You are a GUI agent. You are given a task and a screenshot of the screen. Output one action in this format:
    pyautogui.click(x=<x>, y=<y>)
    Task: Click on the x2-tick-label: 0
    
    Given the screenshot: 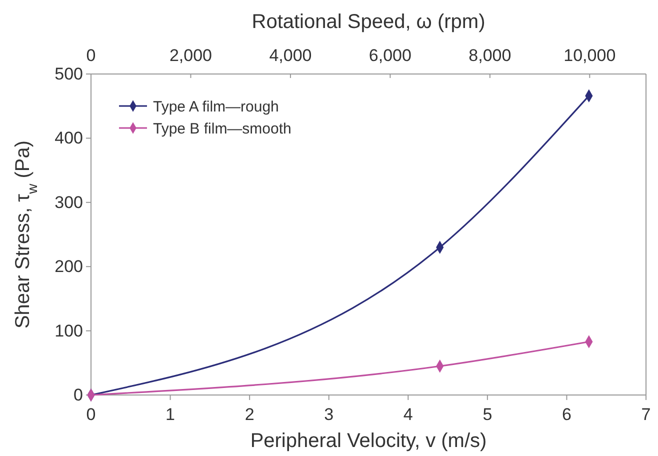 What is the action you would take?
    pyautogui.click(x=91, y=55)
    